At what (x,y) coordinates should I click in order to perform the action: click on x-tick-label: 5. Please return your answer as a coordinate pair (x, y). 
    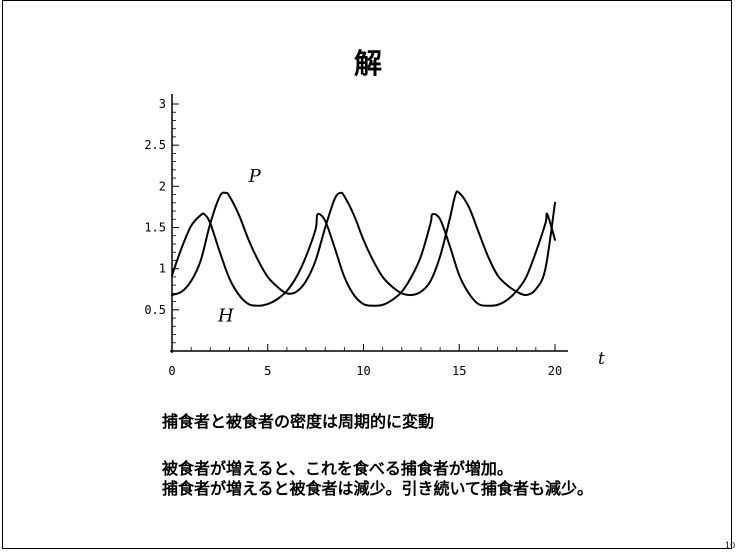
    Looking at the image, I should click on (267, 371).